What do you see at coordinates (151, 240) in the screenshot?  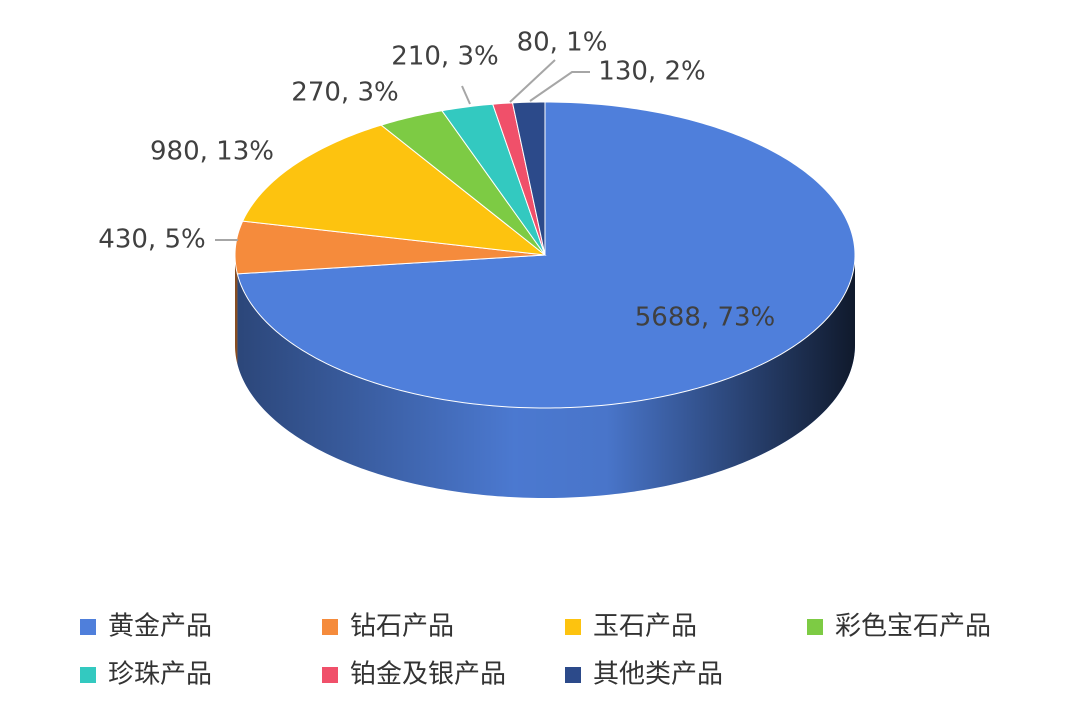 I see `data-label: 430, 5%` at bounding box center [151, 240].